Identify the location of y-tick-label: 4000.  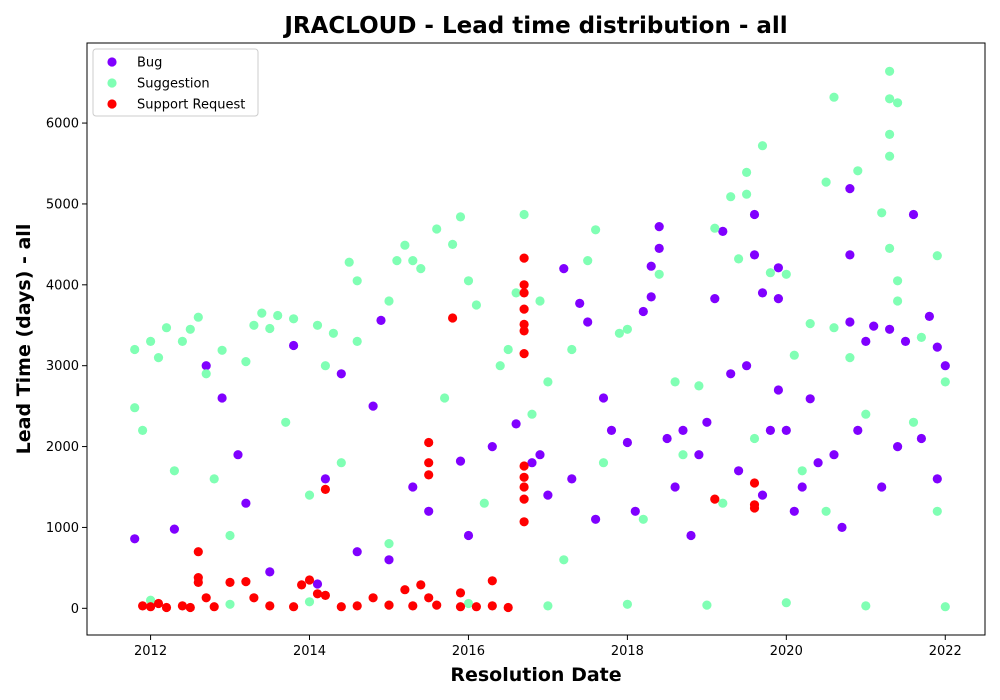
(62, 285).